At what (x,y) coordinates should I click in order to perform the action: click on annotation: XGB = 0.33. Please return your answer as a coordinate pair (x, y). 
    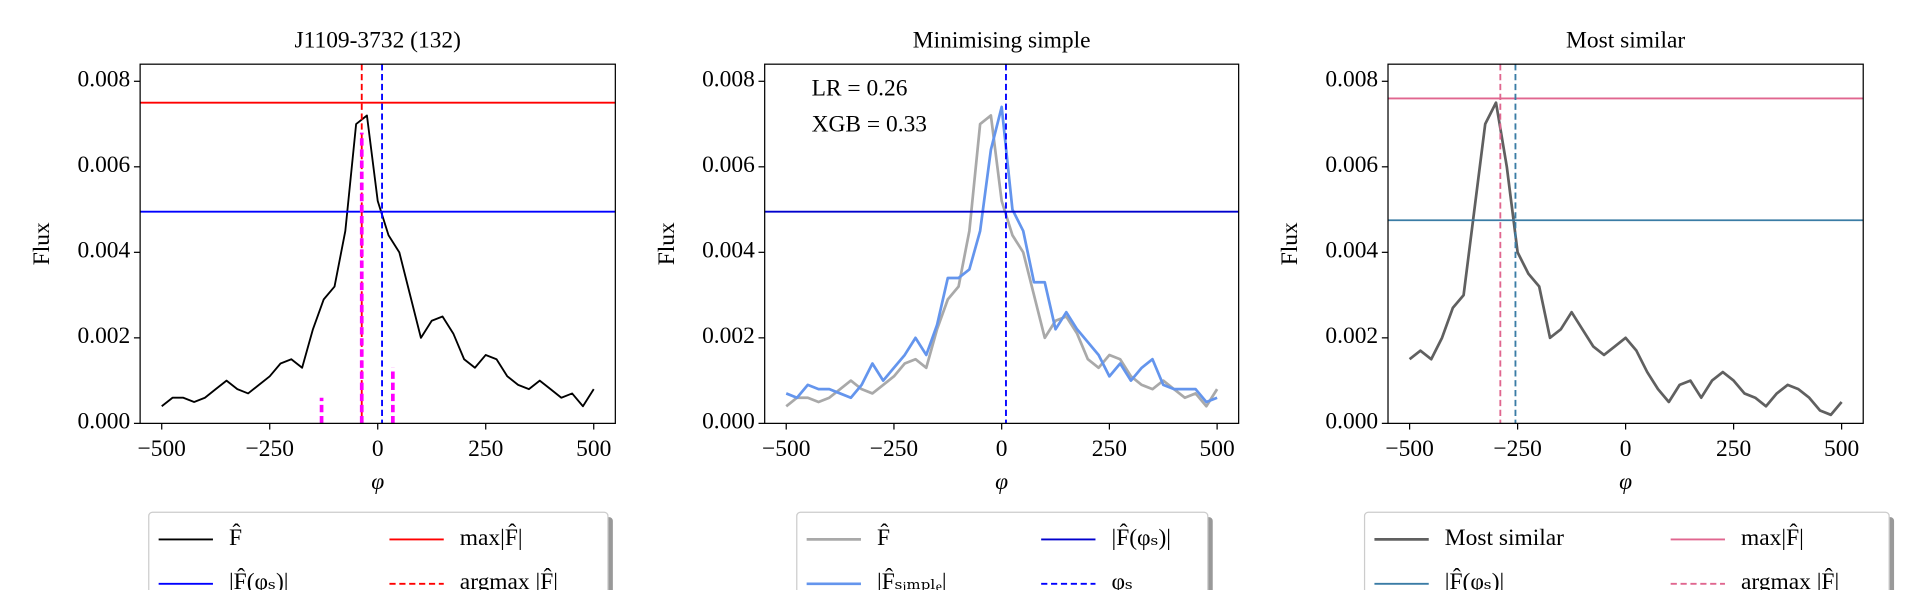
    Looking at the image, I should click on (869, 124).